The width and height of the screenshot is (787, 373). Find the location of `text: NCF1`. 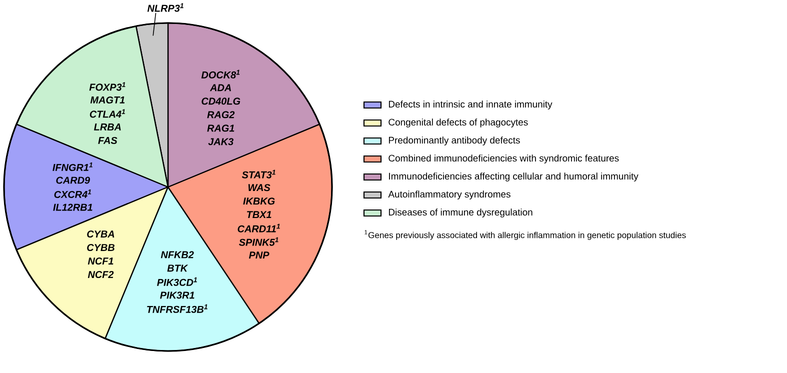

text: NCF1 is located at coordinates (101, 261).